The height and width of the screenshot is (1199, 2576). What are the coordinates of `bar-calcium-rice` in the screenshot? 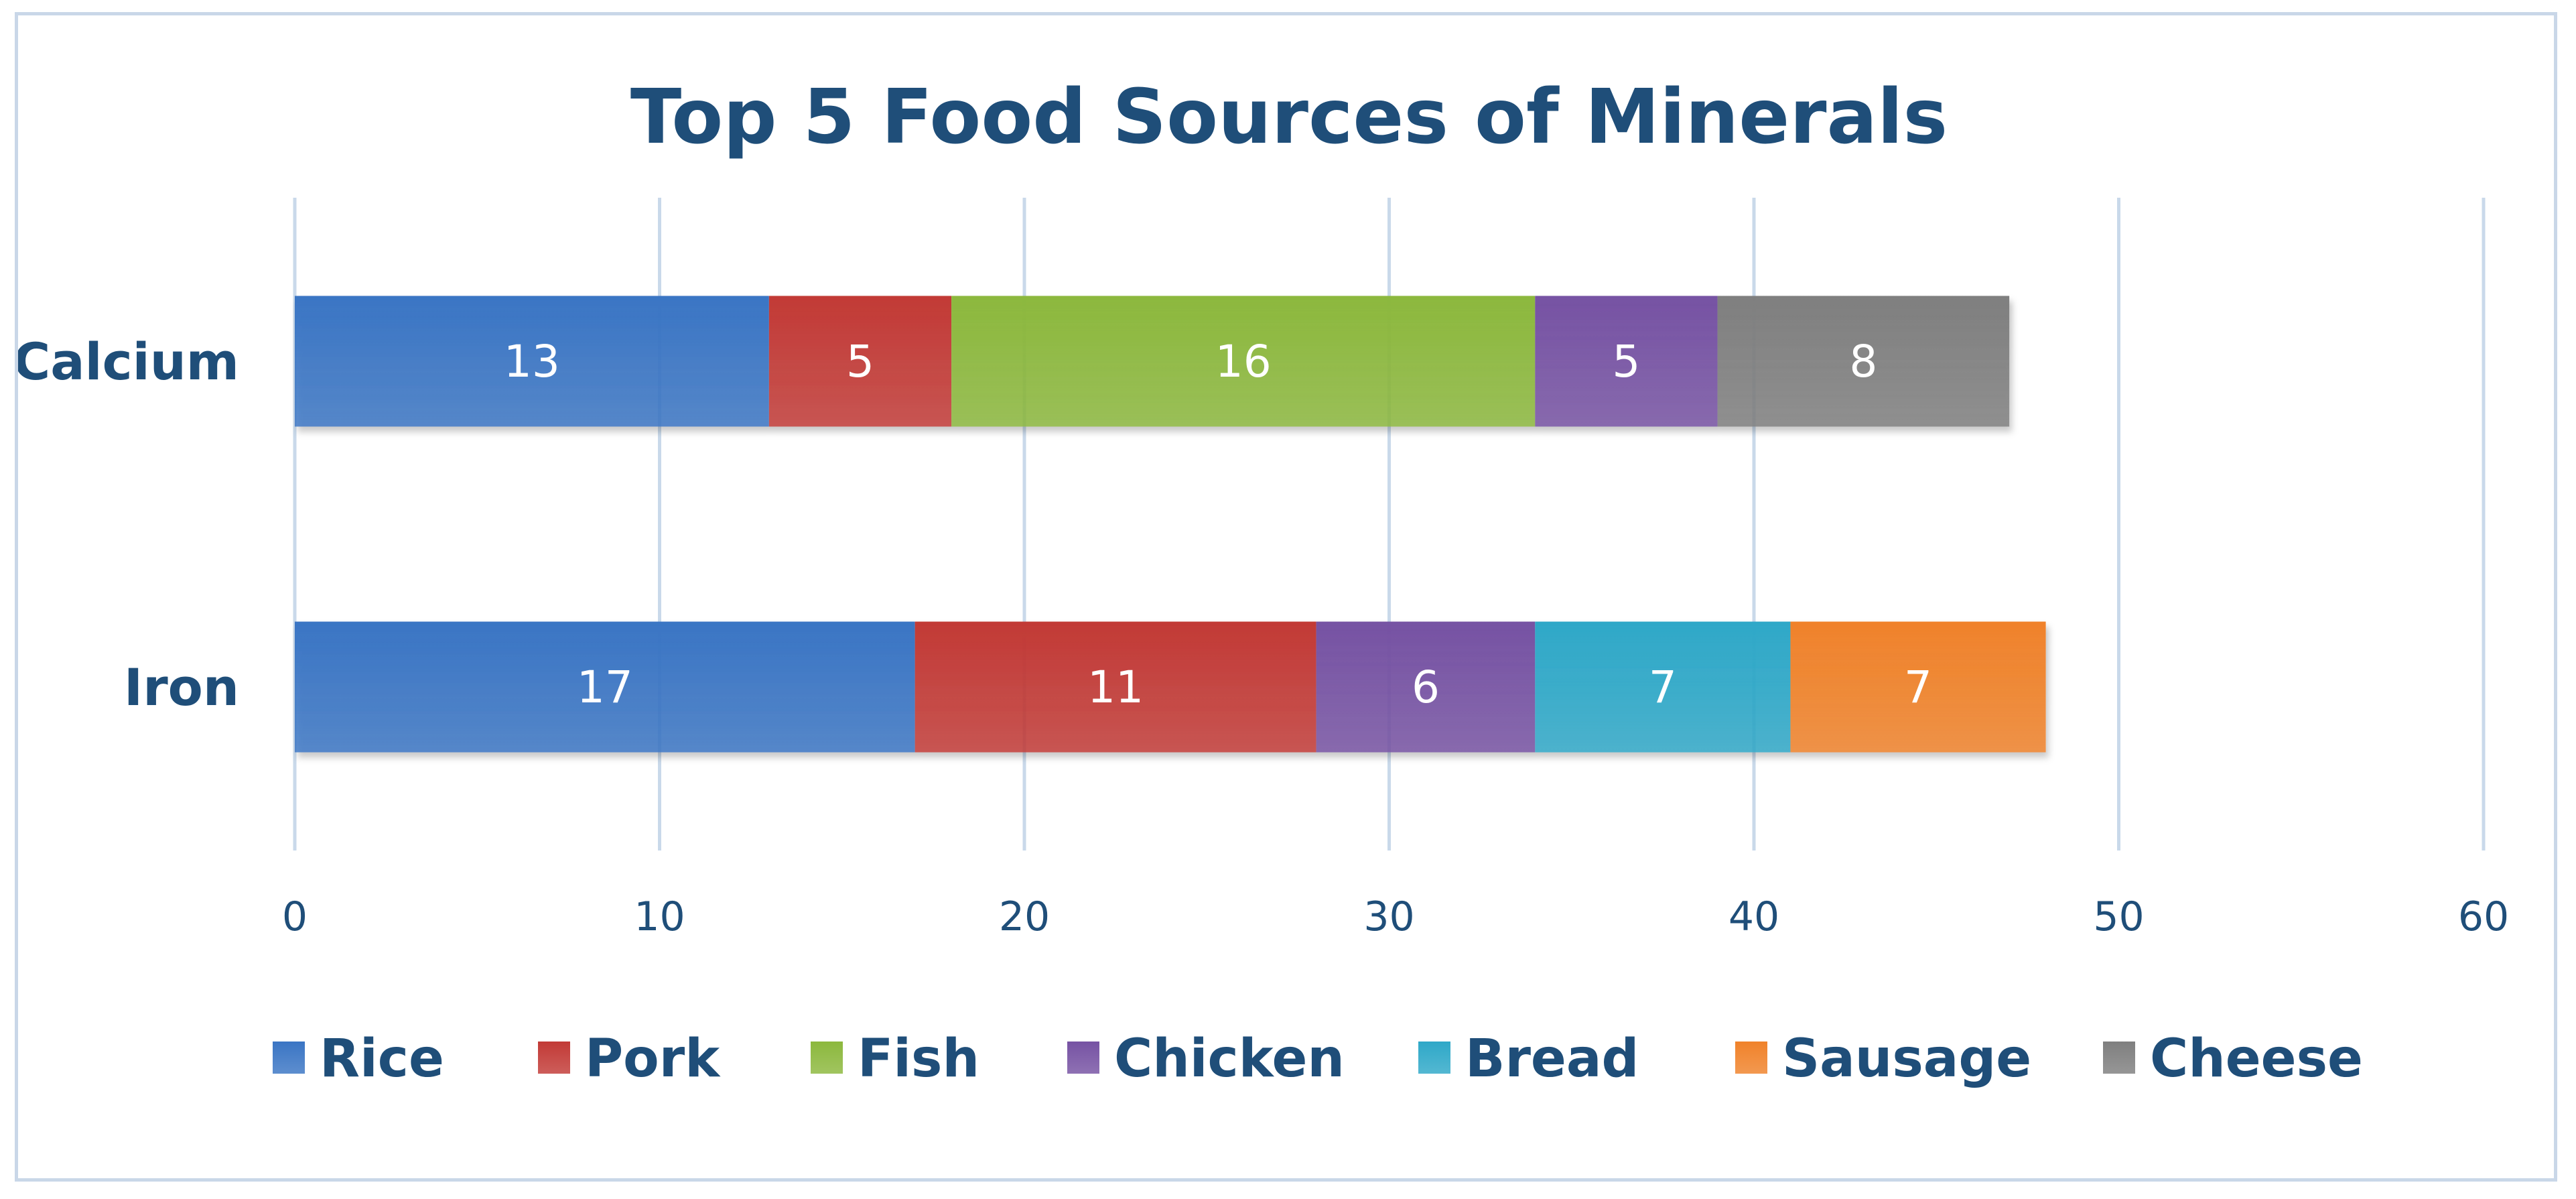 It's located at (532, 361).